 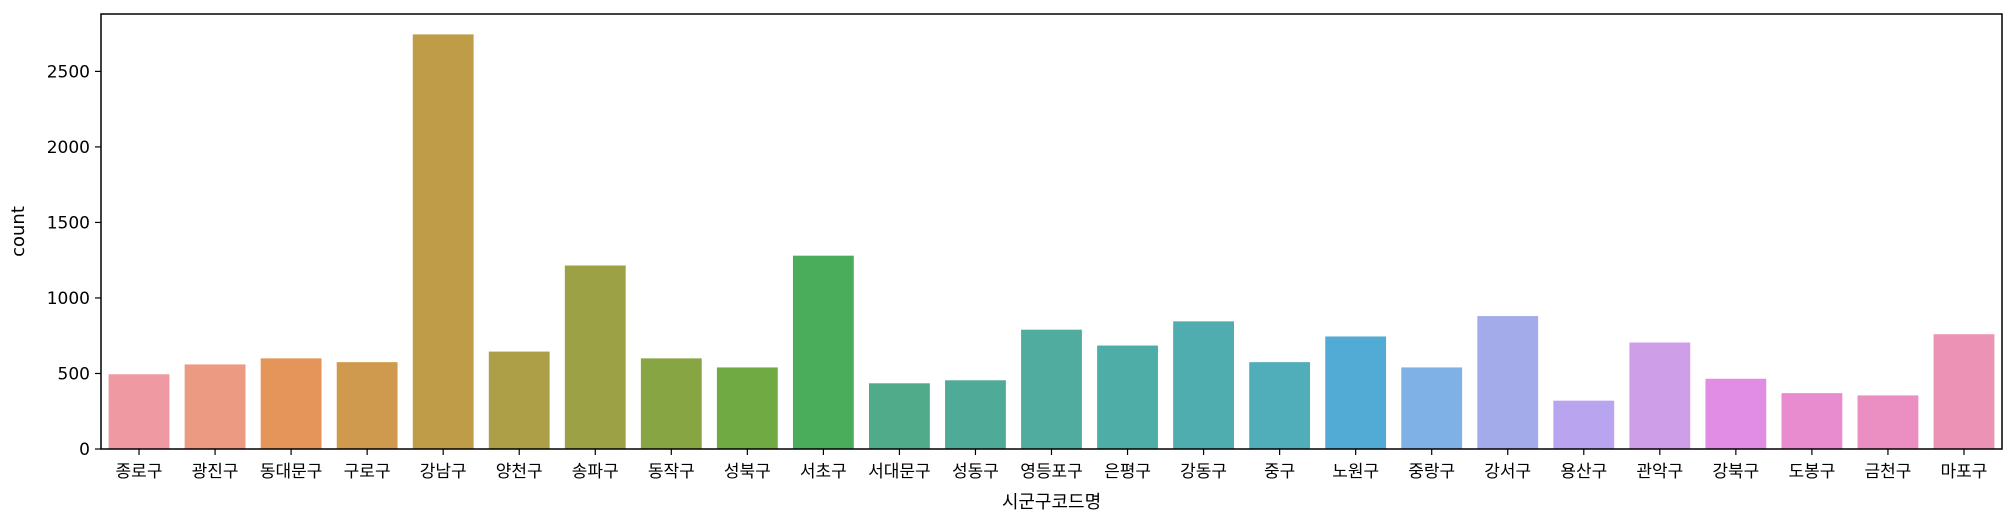 I want to click on x-tick-label: 중구, so click(x=1279, y=472).